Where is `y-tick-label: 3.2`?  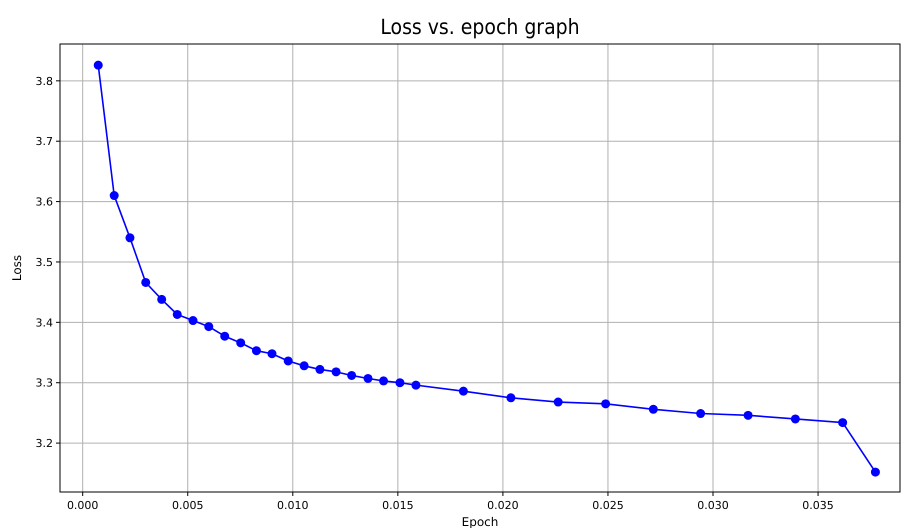
y-tick-label: 3.2 is located at coordinates (44, 443).